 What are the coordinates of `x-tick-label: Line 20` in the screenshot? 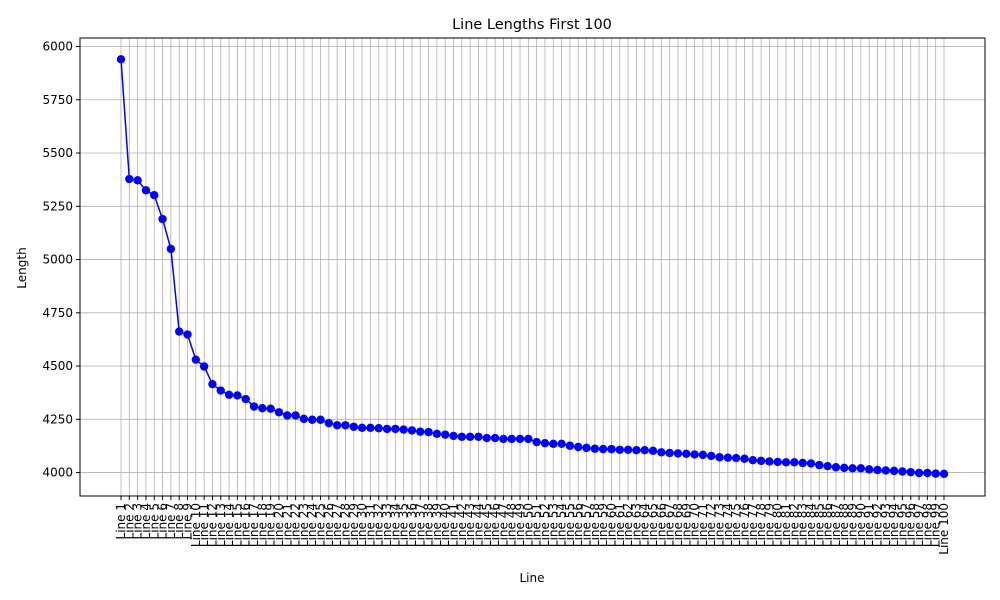 It's located at (279, 525).